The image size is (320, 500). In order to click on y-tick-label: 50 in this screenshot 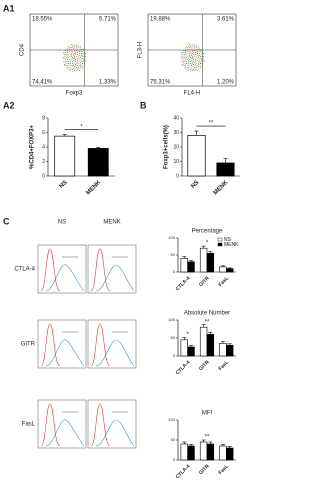, I will do `click(173, 254)`.